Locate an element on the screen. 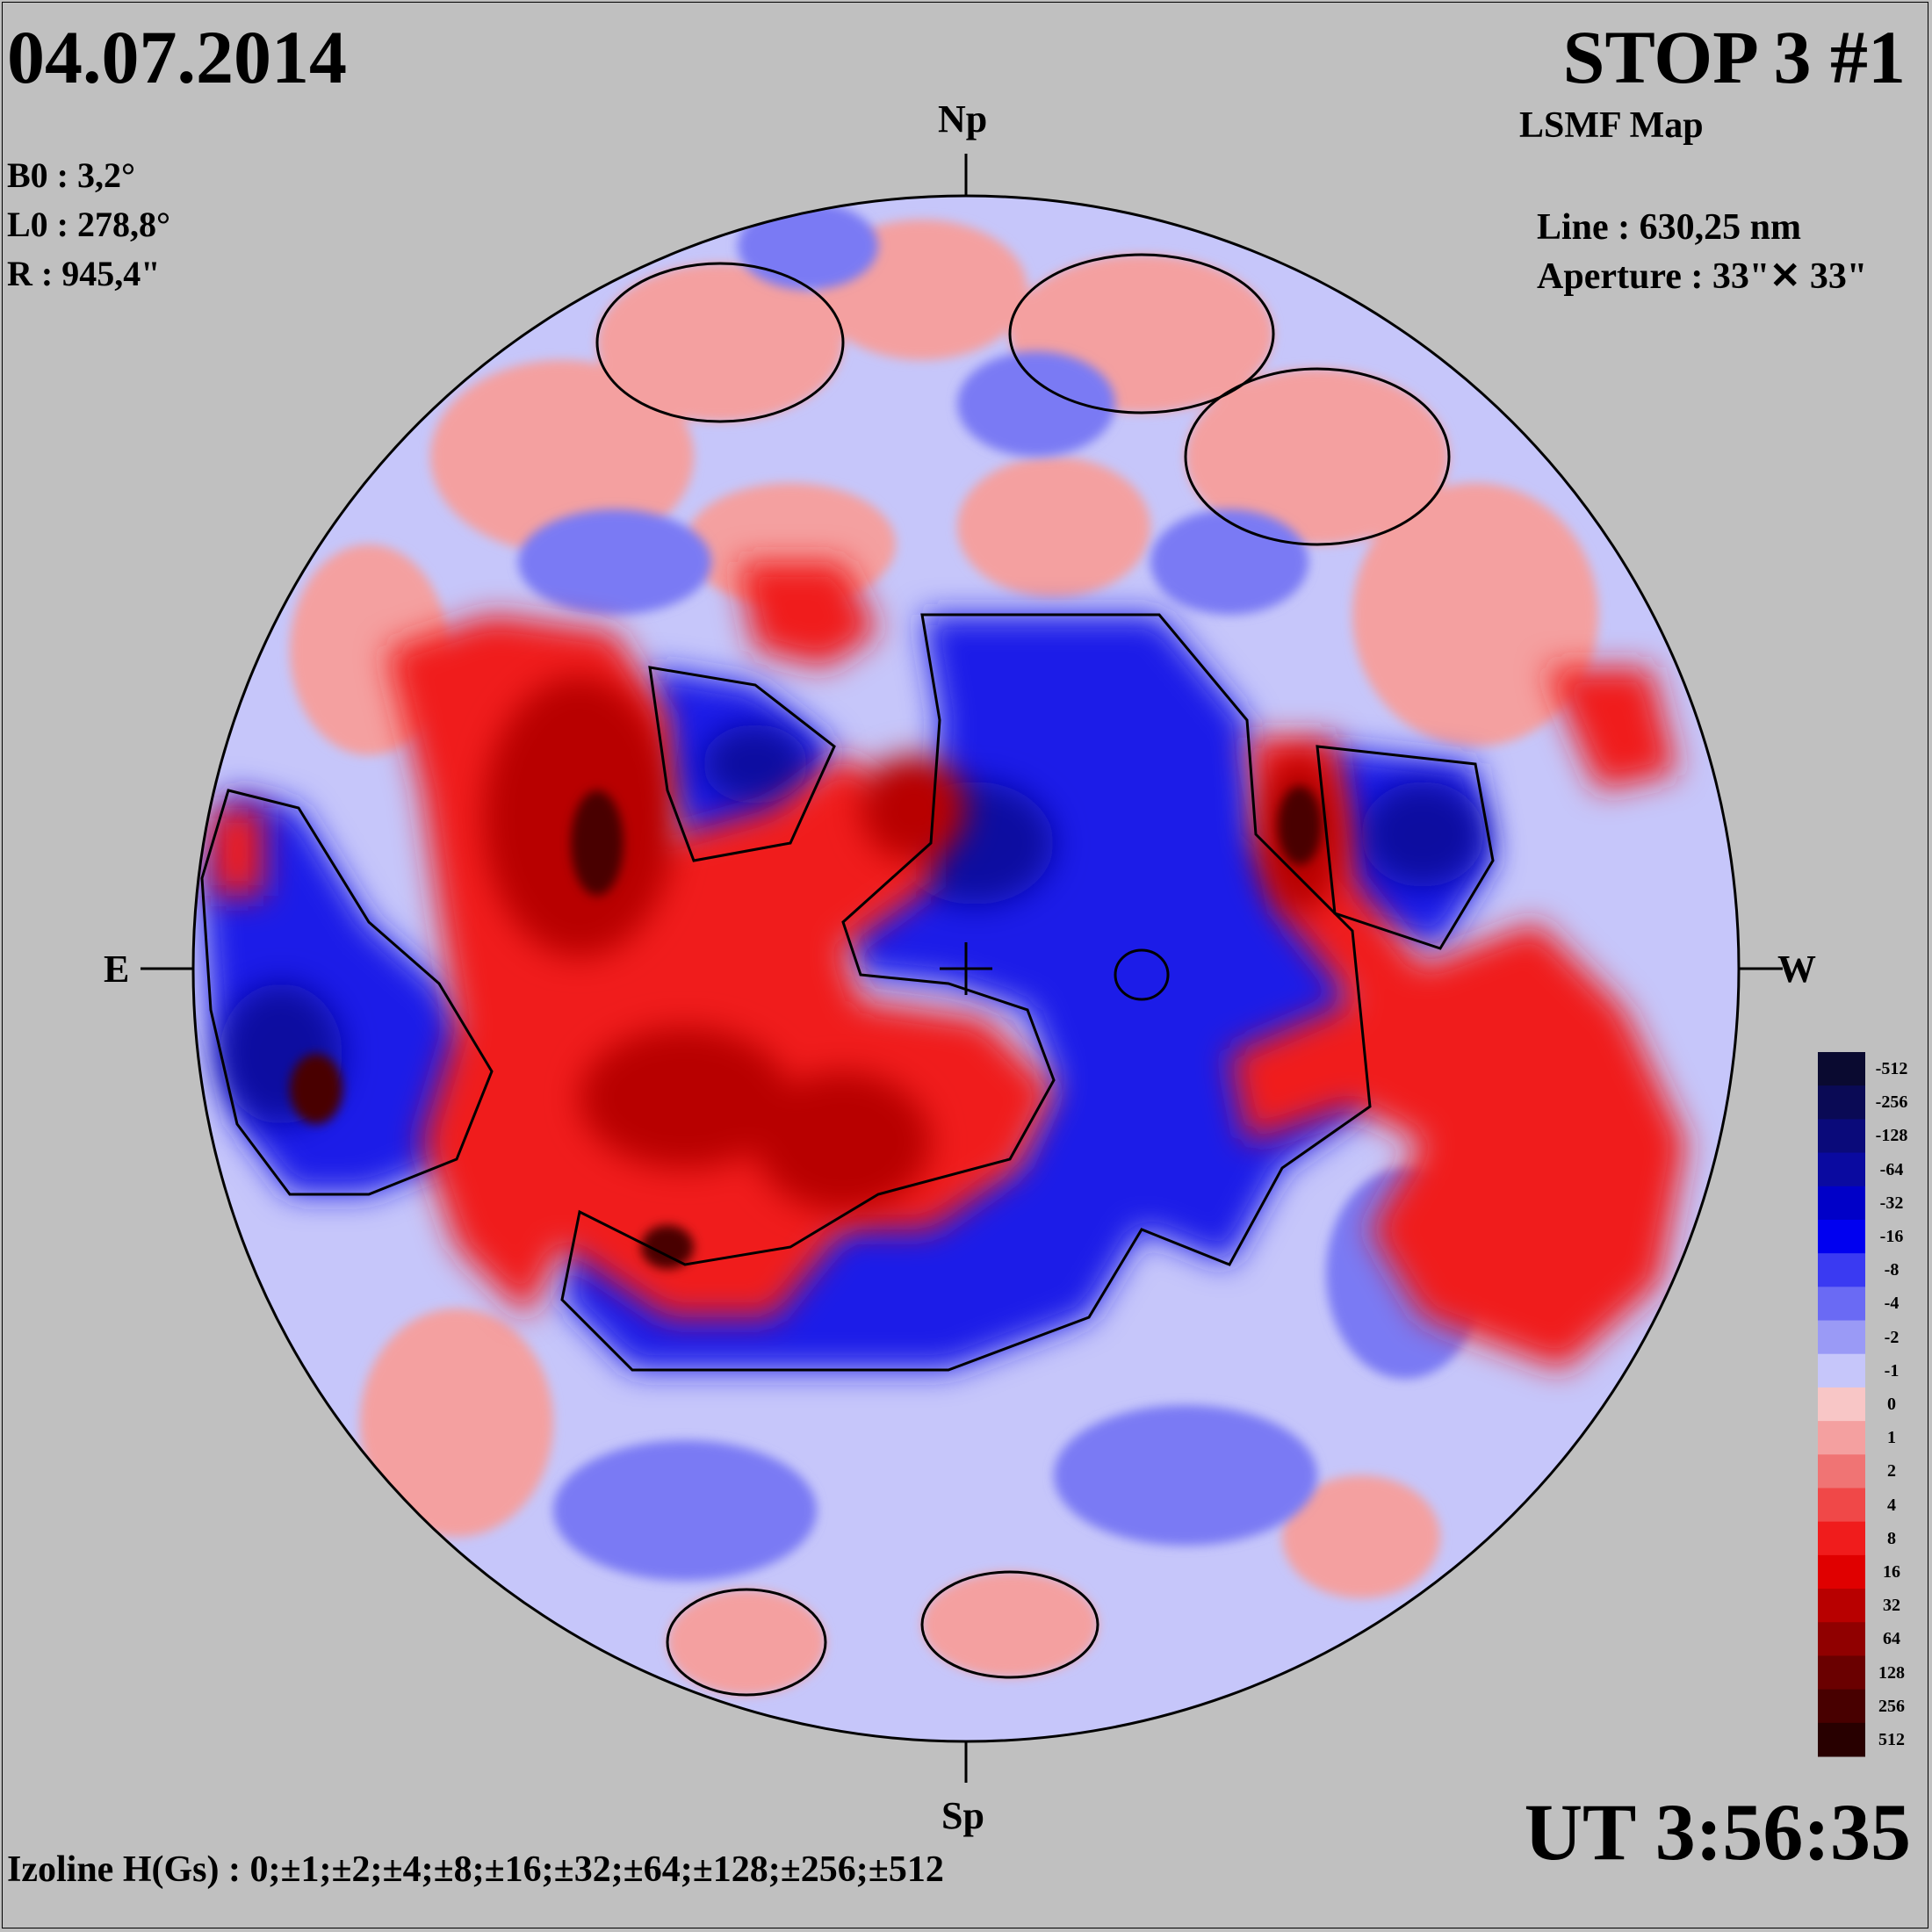  legend-label: 128 is located at coordinates (1891, 1672).